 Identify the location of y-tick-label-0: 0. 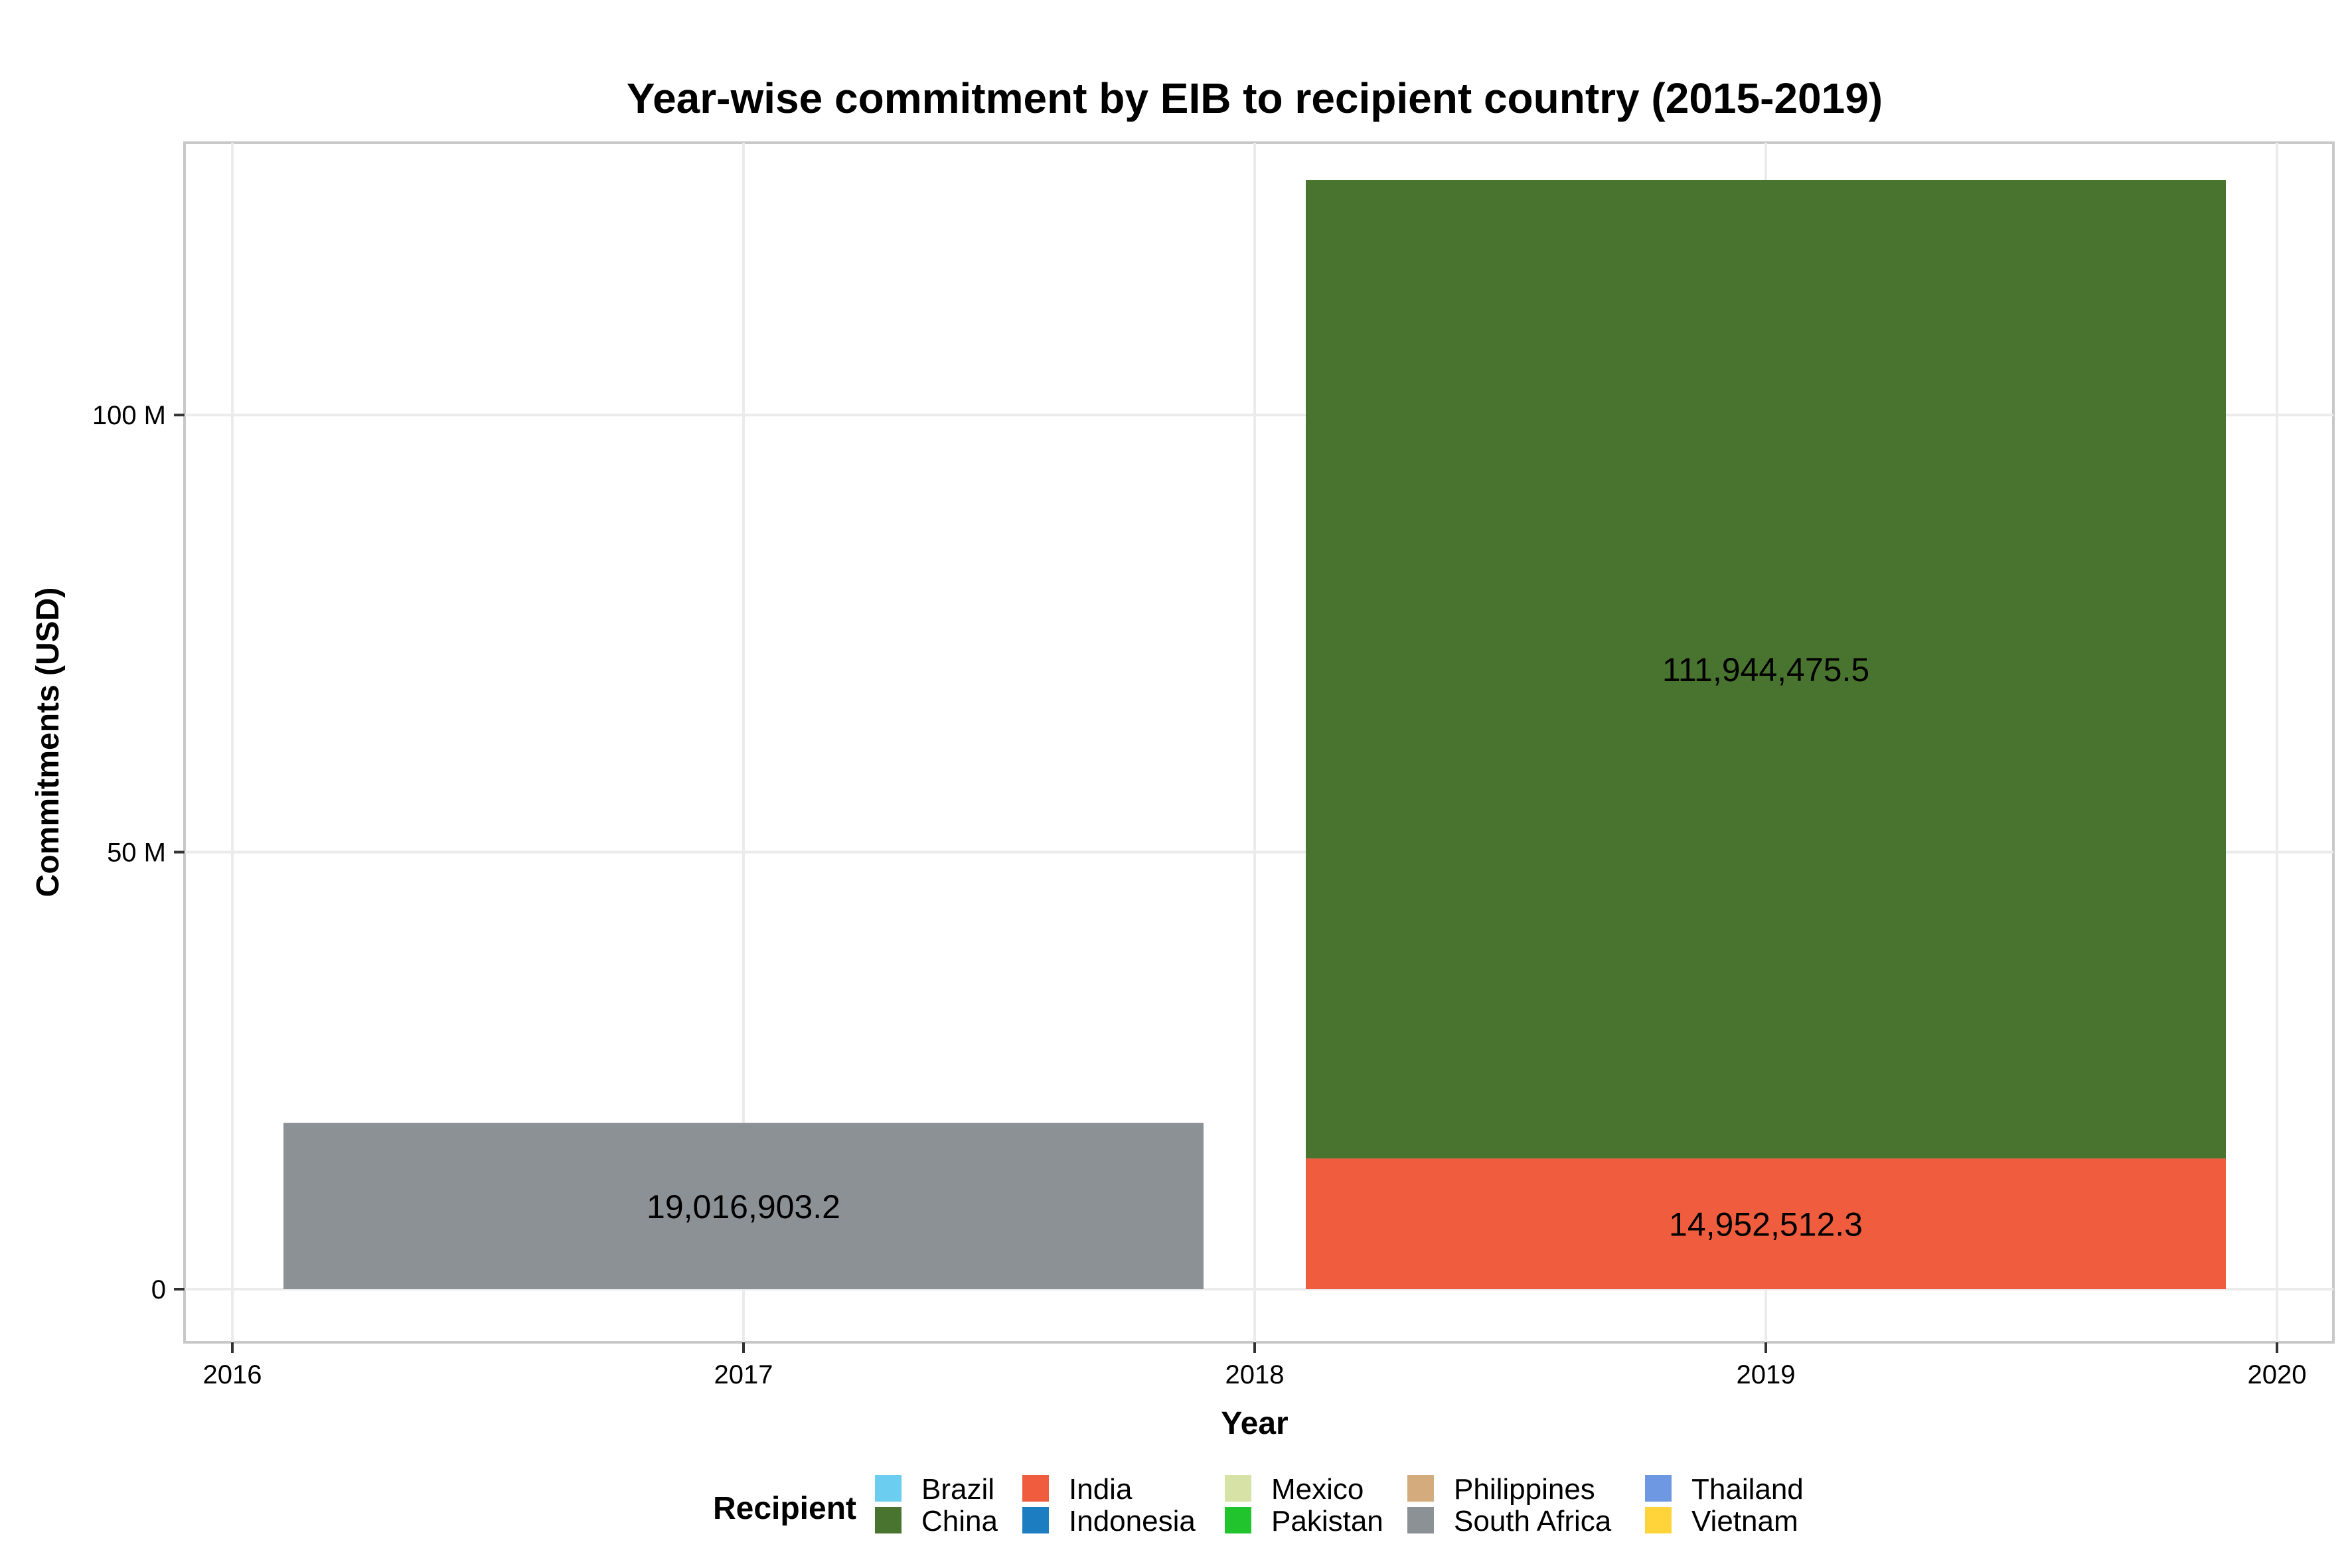
(158, 1289).